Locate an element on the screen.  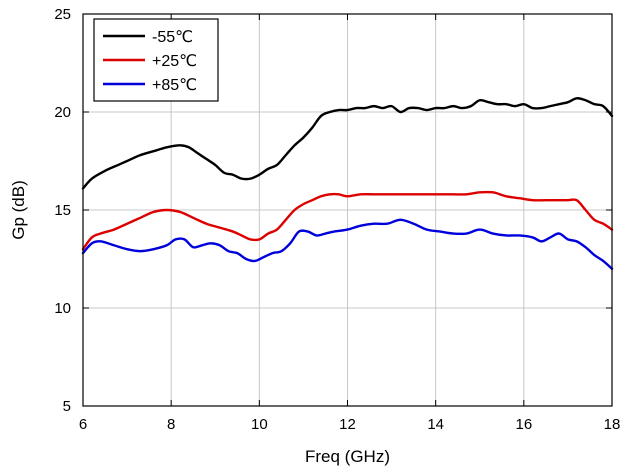
legend-label-1: -55℃ is located at coordinates (172, 37).